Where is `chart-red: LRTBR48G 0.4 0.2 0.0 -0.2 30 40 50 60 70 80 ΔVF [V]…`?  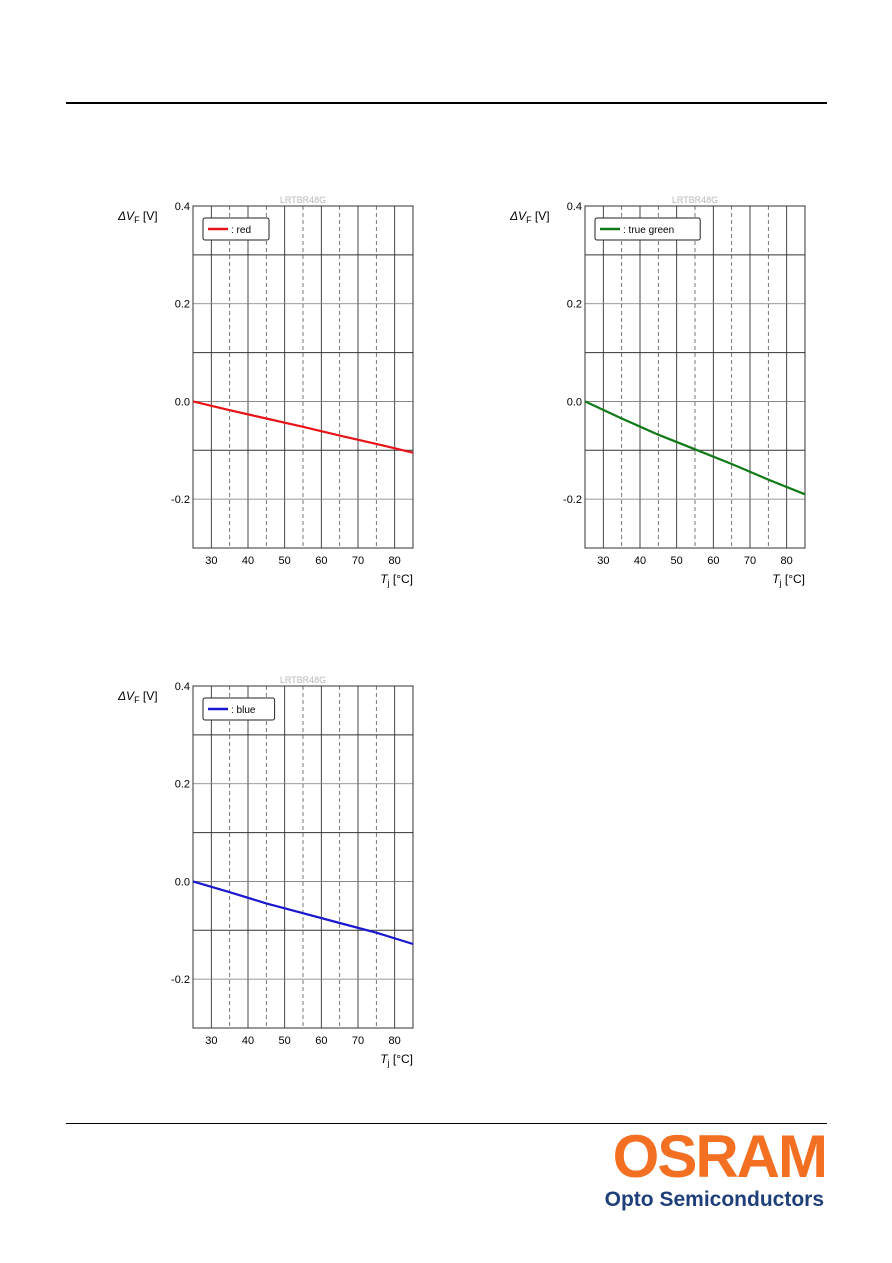 chart-red: LRTBR48G 0.4 0.2 0.0 -0.2 30 40 50 60 70 80 ΔVF [V]… is located at coordinates (265, 395).